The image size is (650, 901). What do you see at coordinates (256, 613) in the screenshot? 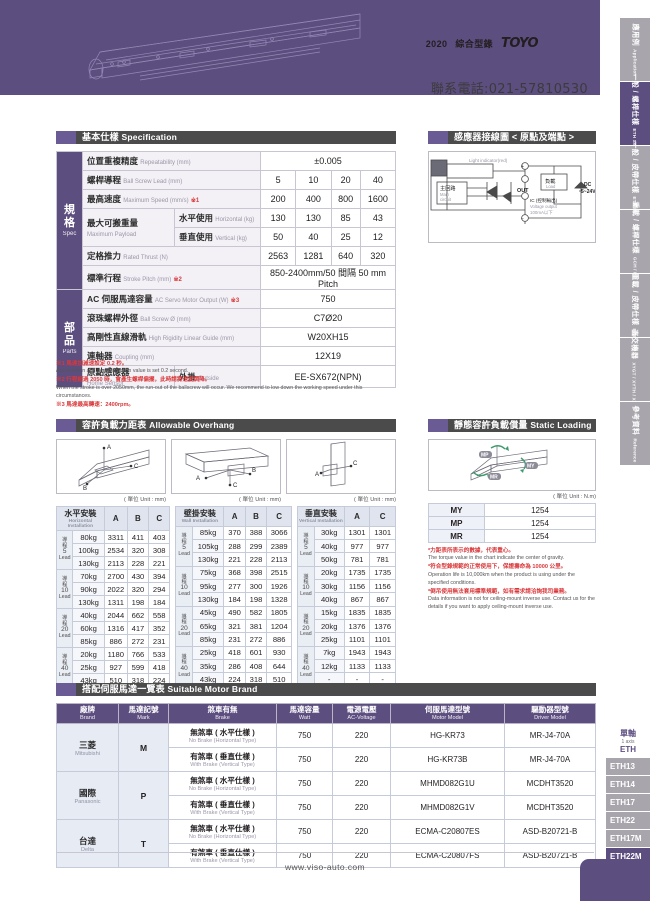
I see `value-b: 582` at bounding box center [256, 613].